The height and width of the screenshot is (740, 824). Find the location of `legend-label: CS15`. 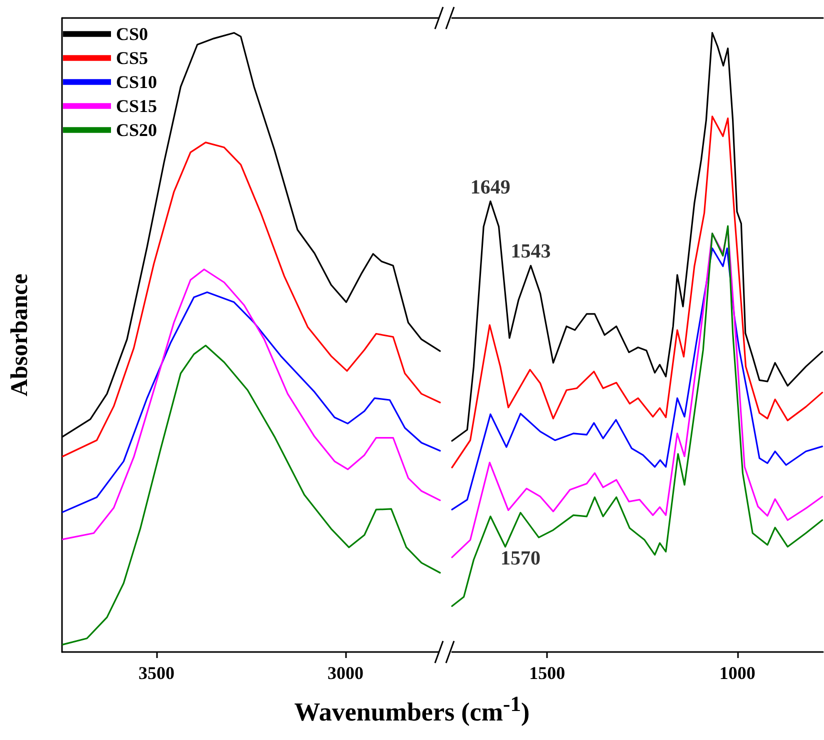

legend-label: CS15 is located at coordinates (137, 106).